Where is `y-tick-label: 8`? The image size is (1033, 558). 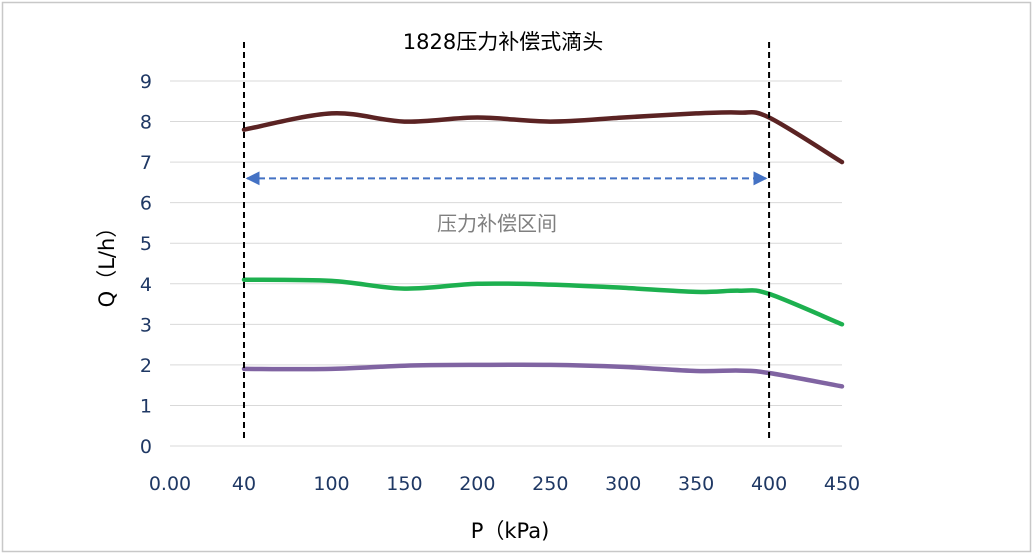 y-tick-label: 8 is located at coordinates (146, 123).